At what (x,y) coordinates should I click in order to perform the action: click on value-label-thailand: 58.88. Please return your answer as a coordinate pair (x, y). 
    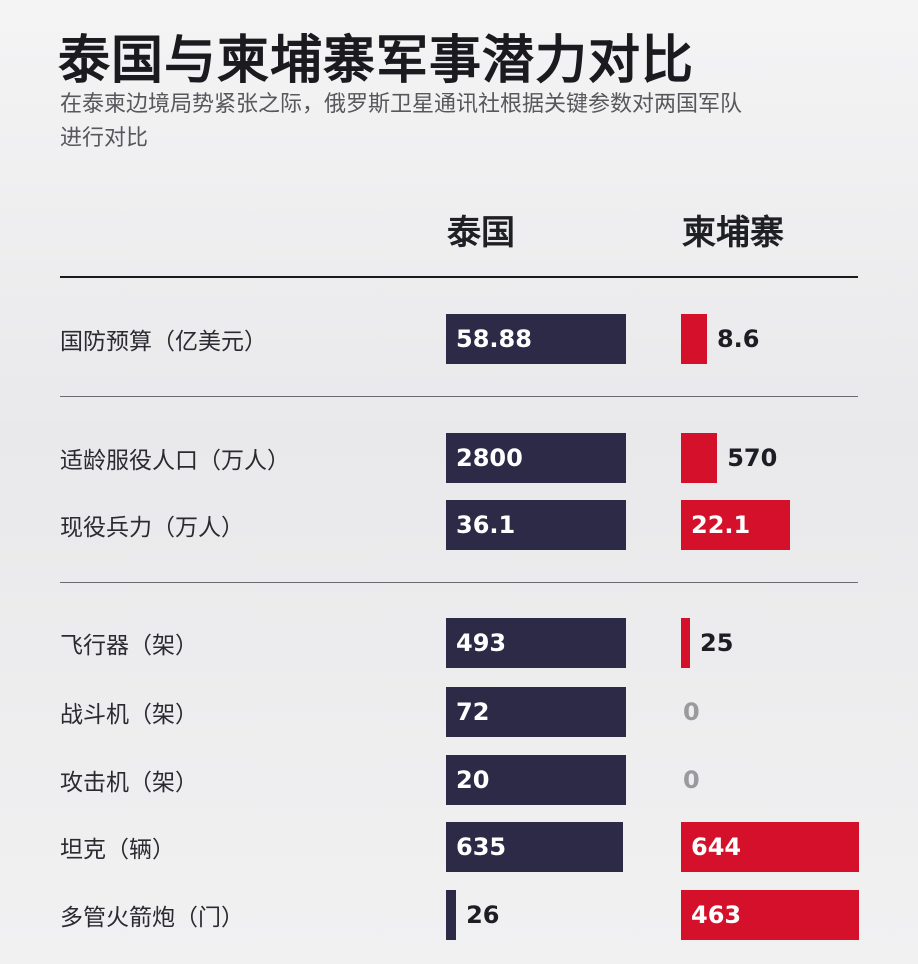
    Looking at the image, I should click on (494, 339).